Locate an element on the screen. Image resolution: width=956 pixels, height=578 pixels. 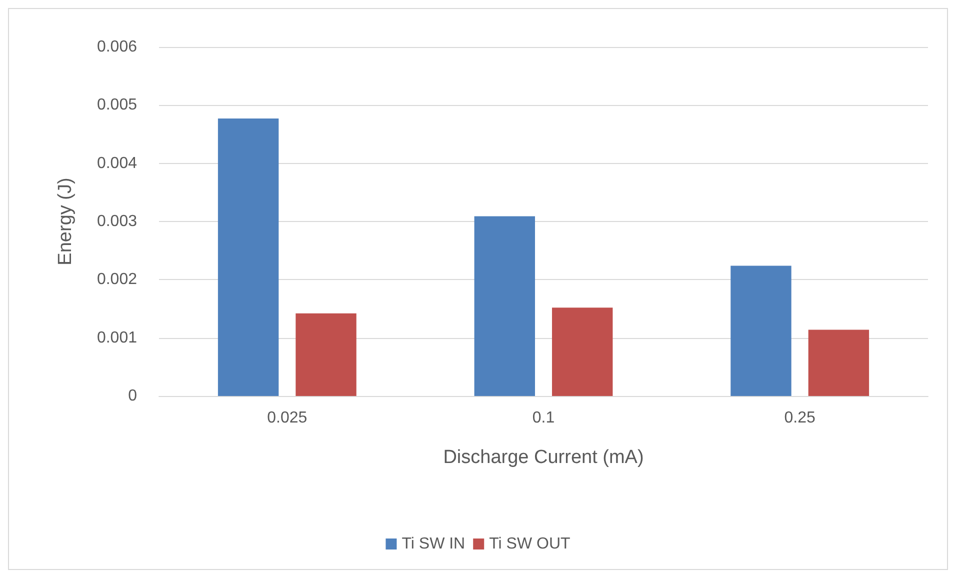
legend-label: Ti SW IN is located at coordinates (434, 544).